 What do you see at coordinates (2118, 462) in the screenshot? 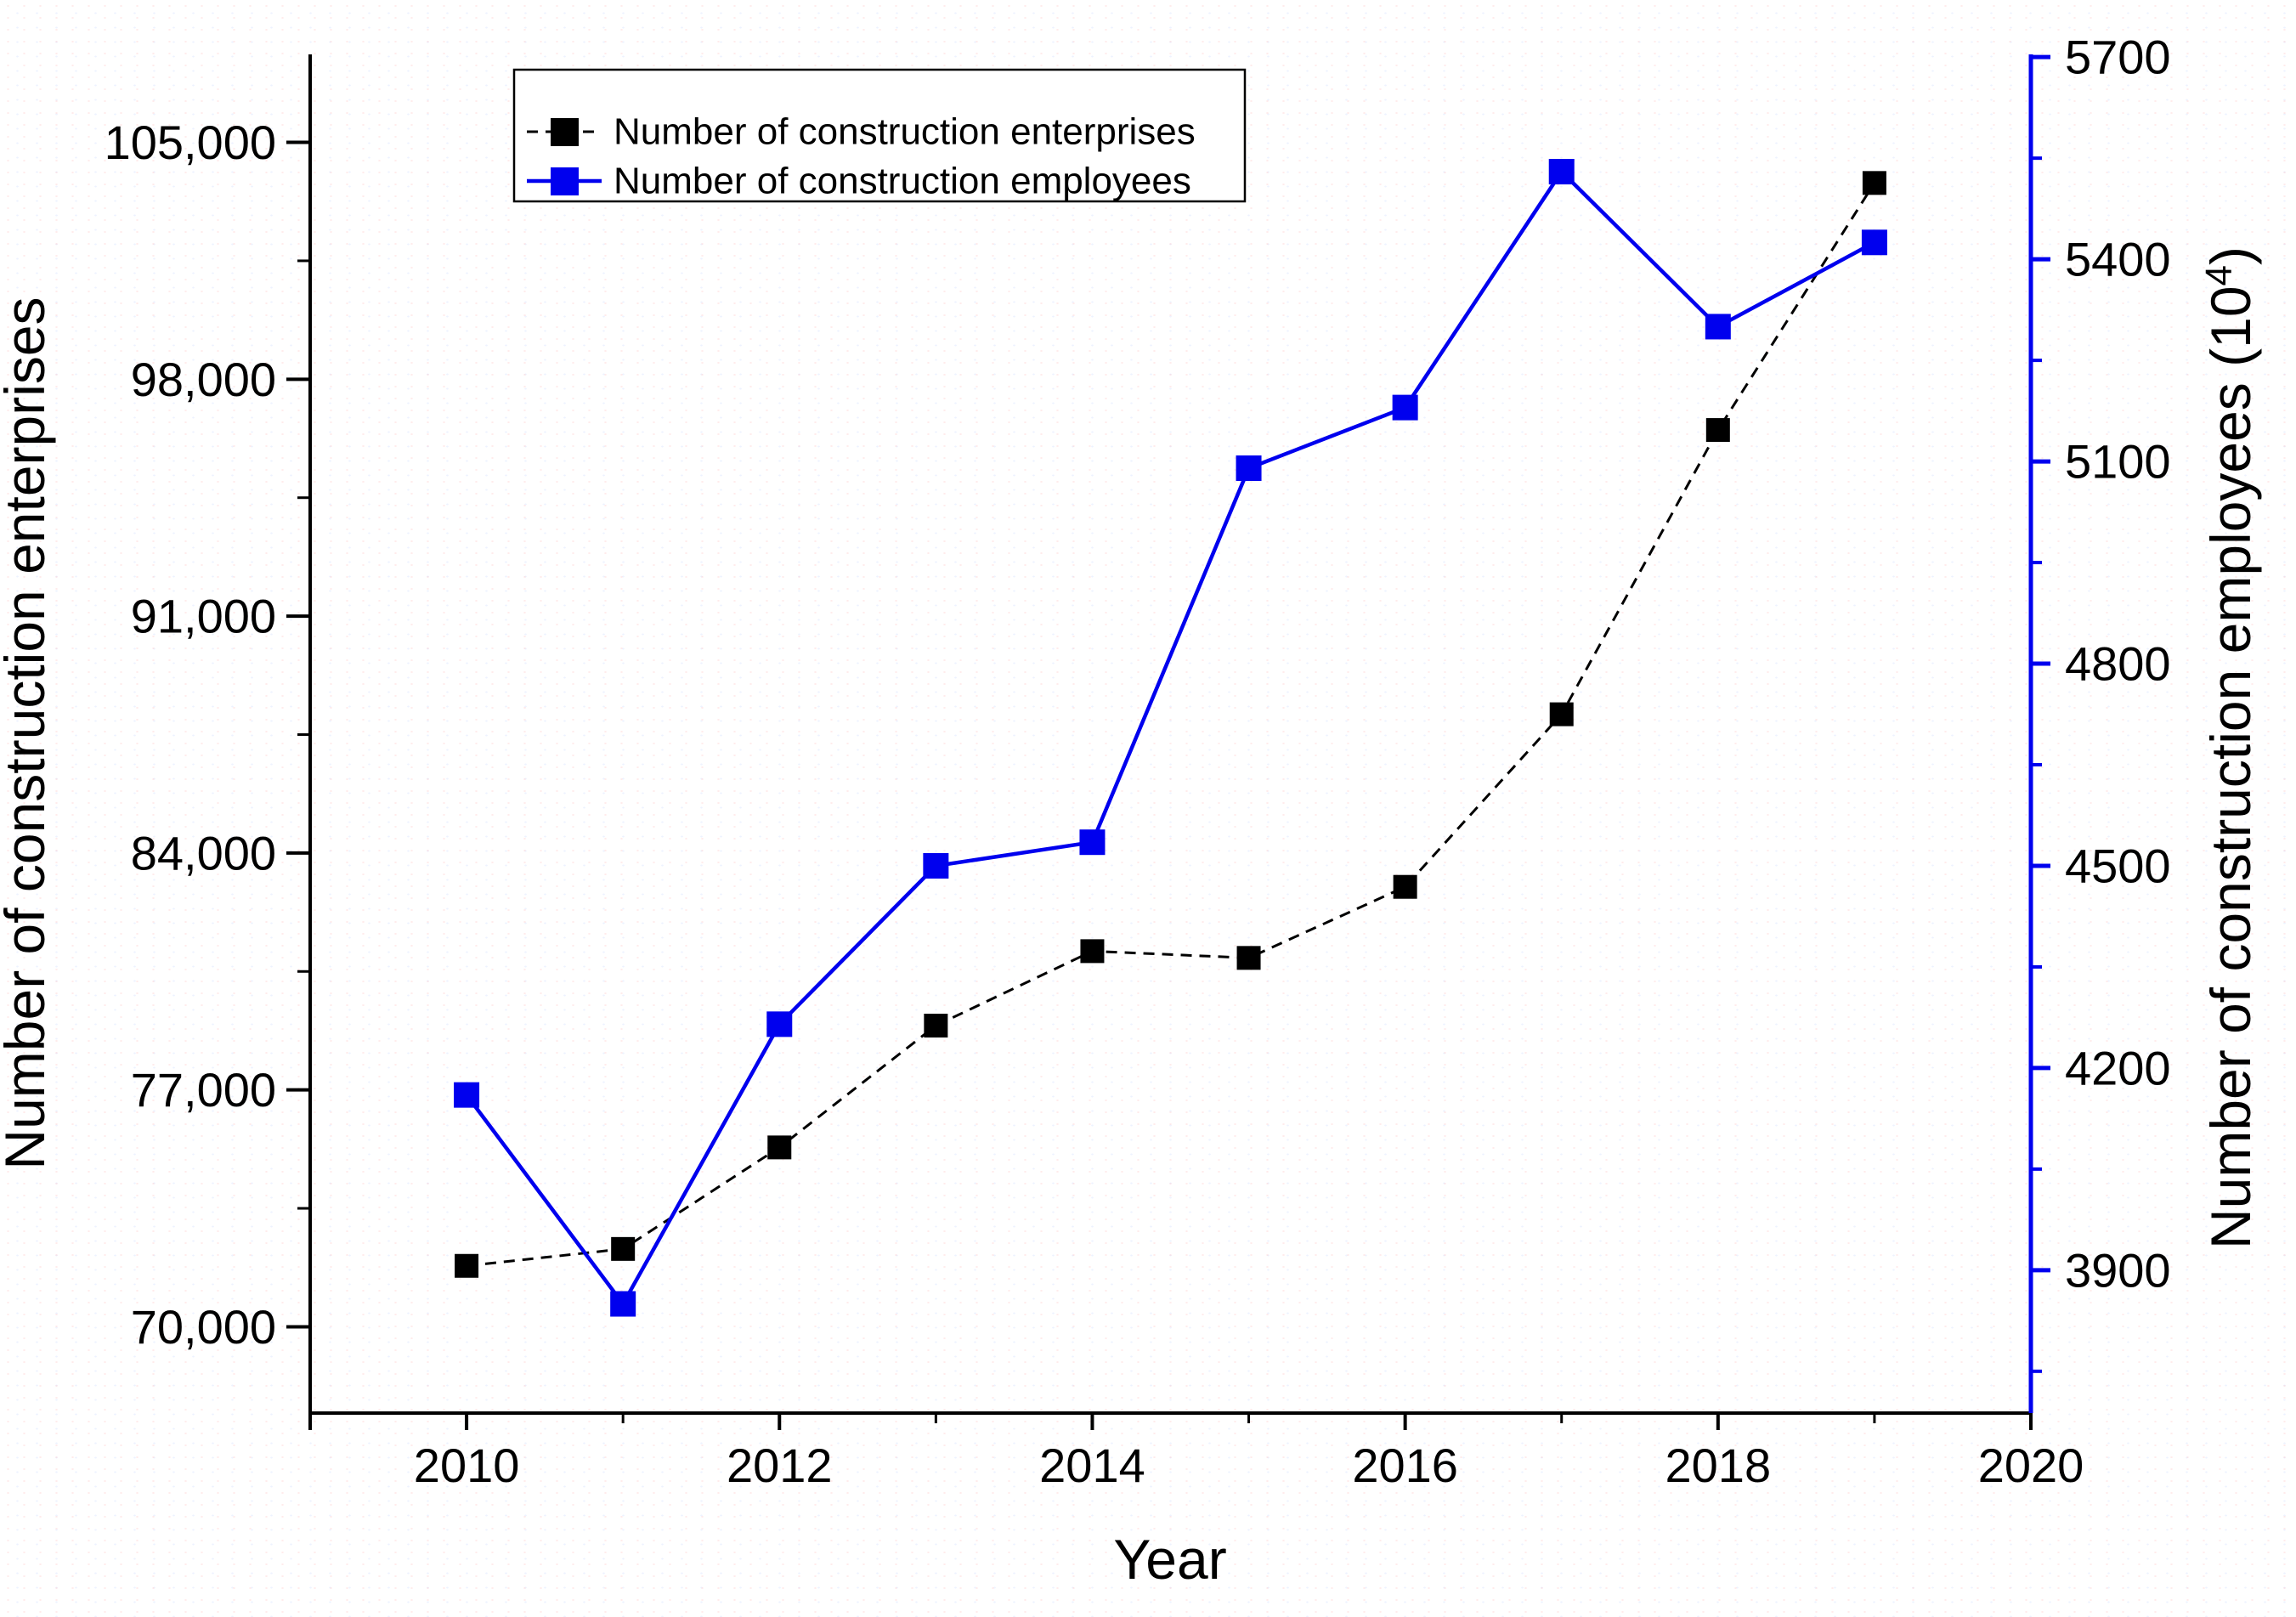
I see `right-axis-tick-label: 5100` at bounding box center [2118, 462].